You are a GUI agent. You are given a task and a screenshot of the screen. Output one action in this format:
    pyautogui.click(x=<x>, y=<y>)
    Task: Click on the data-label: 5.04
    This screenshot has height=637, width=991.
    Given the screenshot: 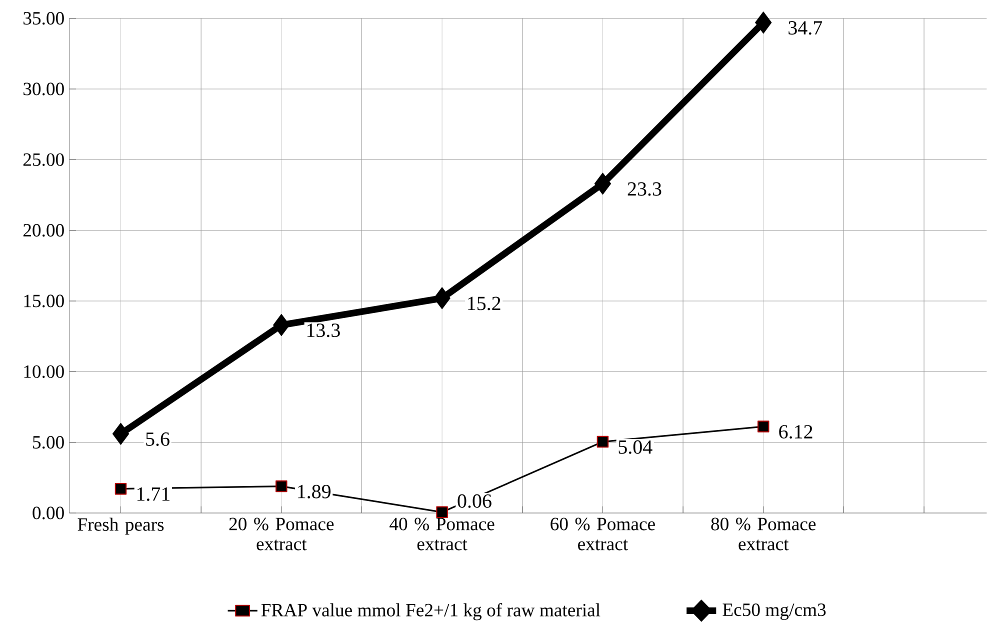 What is the action you would take?
    pyautogui.click(x=635, y=447)
    